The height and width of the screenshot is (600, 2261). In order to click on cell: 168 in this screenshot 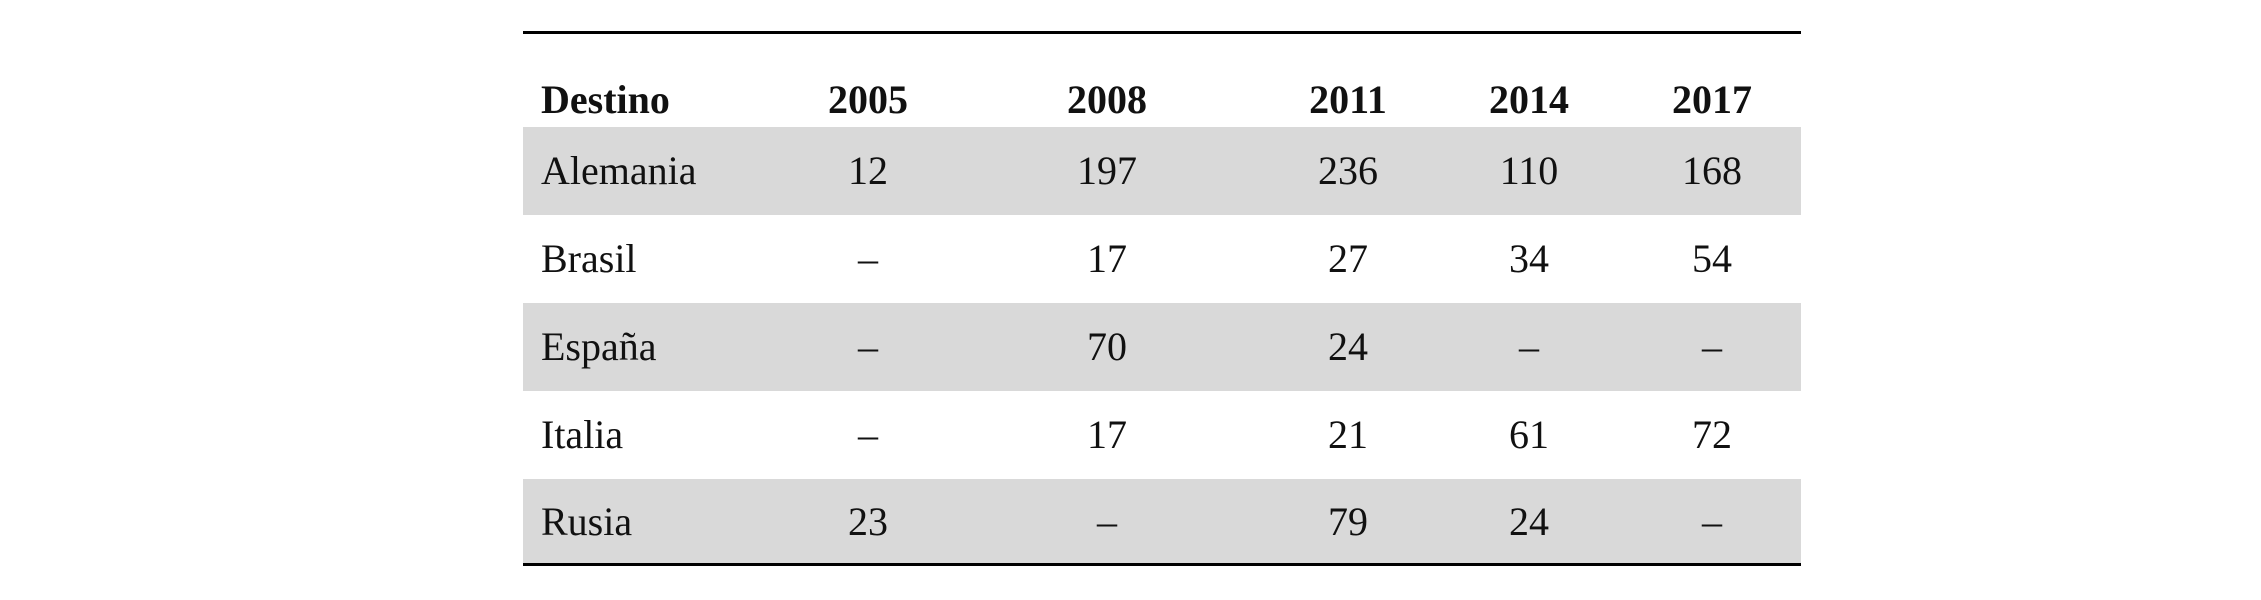, I will do `click(1712, 170)`.